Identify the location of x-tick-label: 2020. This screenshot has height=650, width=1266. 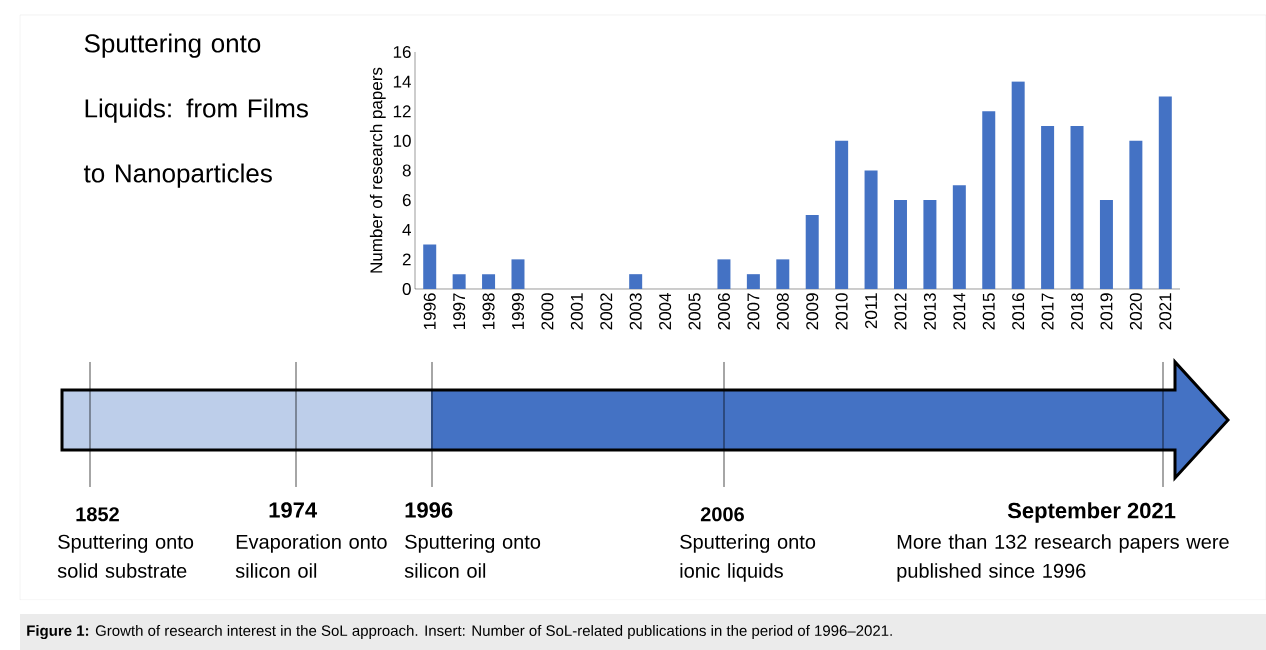
(1135, 311).